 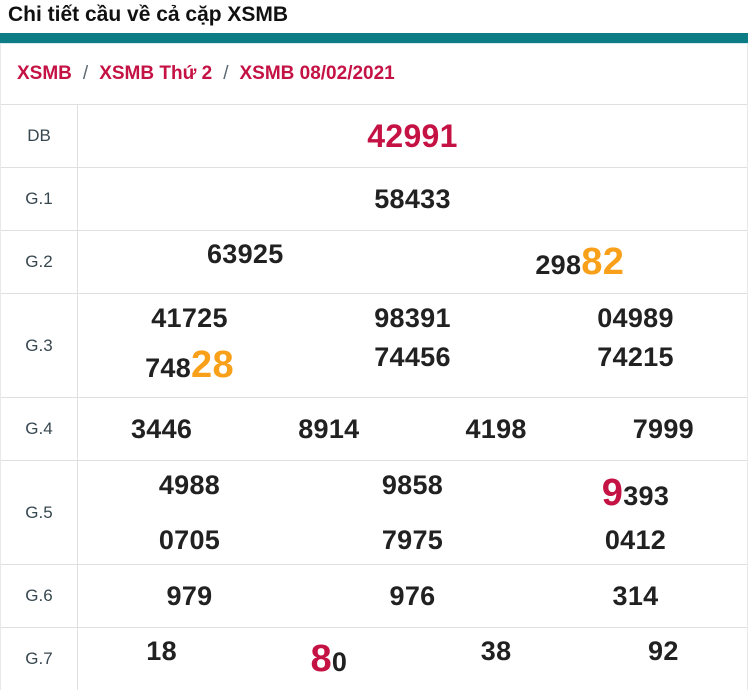 I want to click on lottery-number: 9858, so click(x=412, y=493).